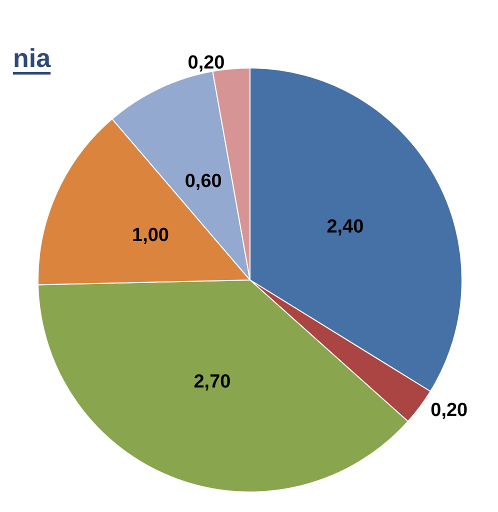 The height and width of the screenshot is (512, 498). I want to click on data-label: 0,60, so click(203, 181).